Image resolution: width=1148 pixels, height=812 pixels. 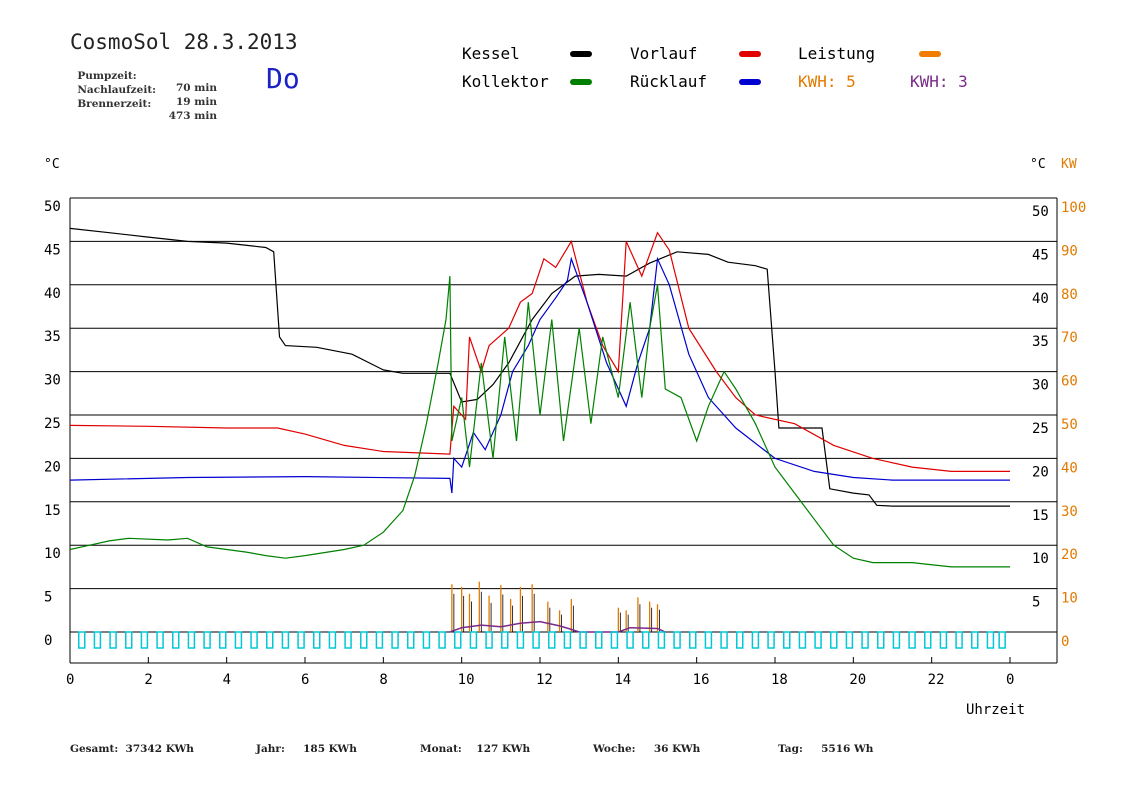 I want to click on y-axis-left: 0 5 10 15 20 25 30 35 40 45 50, so click(x=52, y=424).